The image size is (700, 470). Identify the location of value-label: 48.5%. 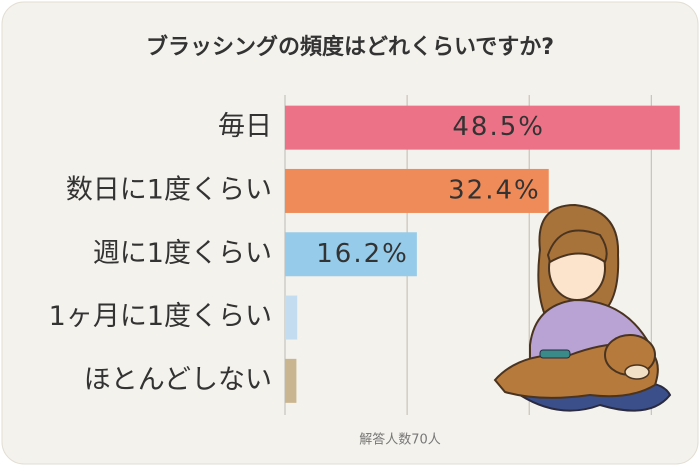
(498, 127).